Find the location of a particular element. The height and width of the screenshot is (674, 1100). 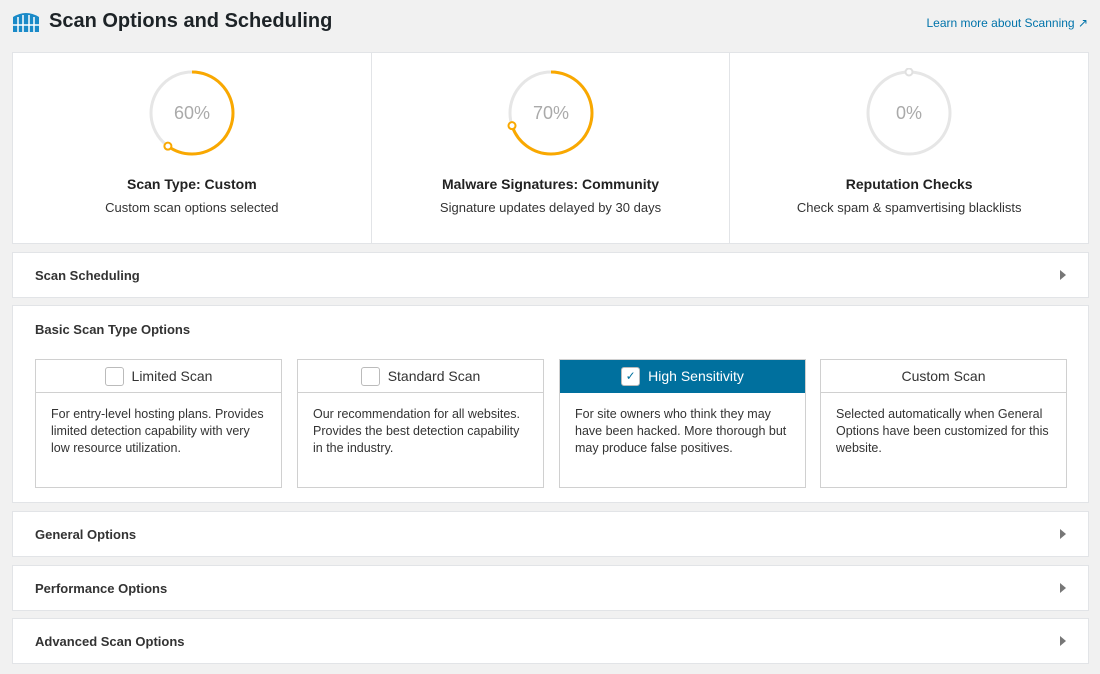

section-scan-scheduling: Scan Scheduling is located at coordinates (550, 275).